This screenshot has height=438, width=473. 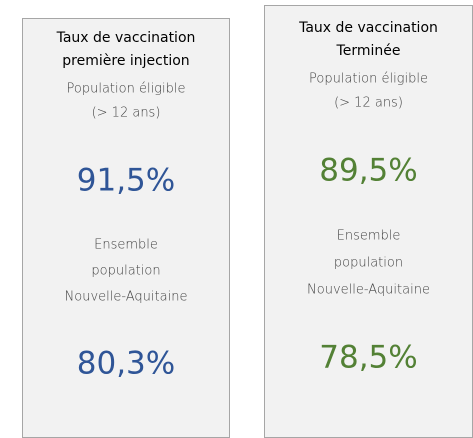 What do you see at coordinates (126, 180) in the screenshot?
I see `eligible-value: 91,5%` at bounding box center [126, 180].